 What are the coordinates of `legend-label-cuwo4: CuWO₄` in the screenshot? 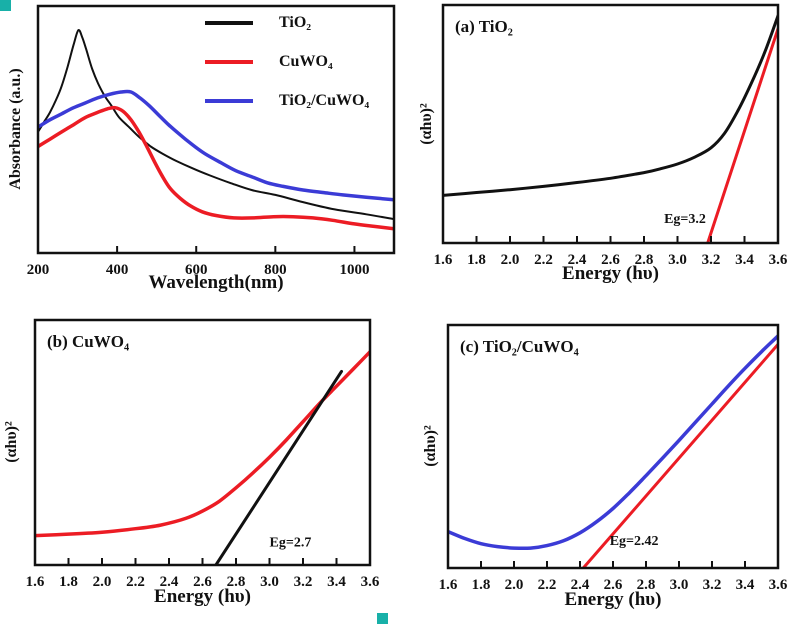 It's located at (306, 61).